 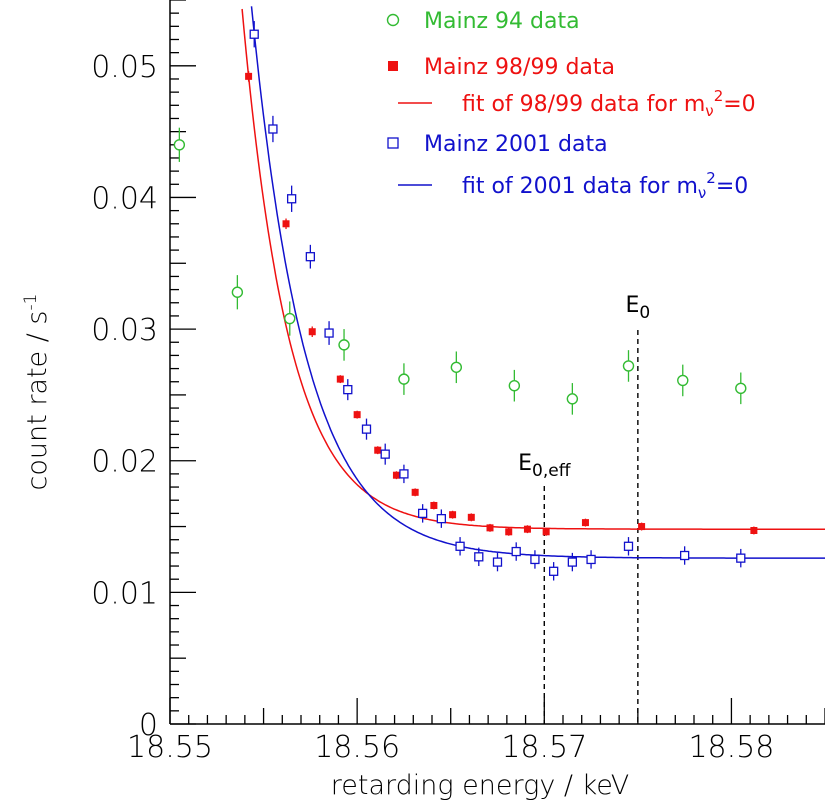 I want to click on y-tick-label: 0.04, so click(x=124, y=198).